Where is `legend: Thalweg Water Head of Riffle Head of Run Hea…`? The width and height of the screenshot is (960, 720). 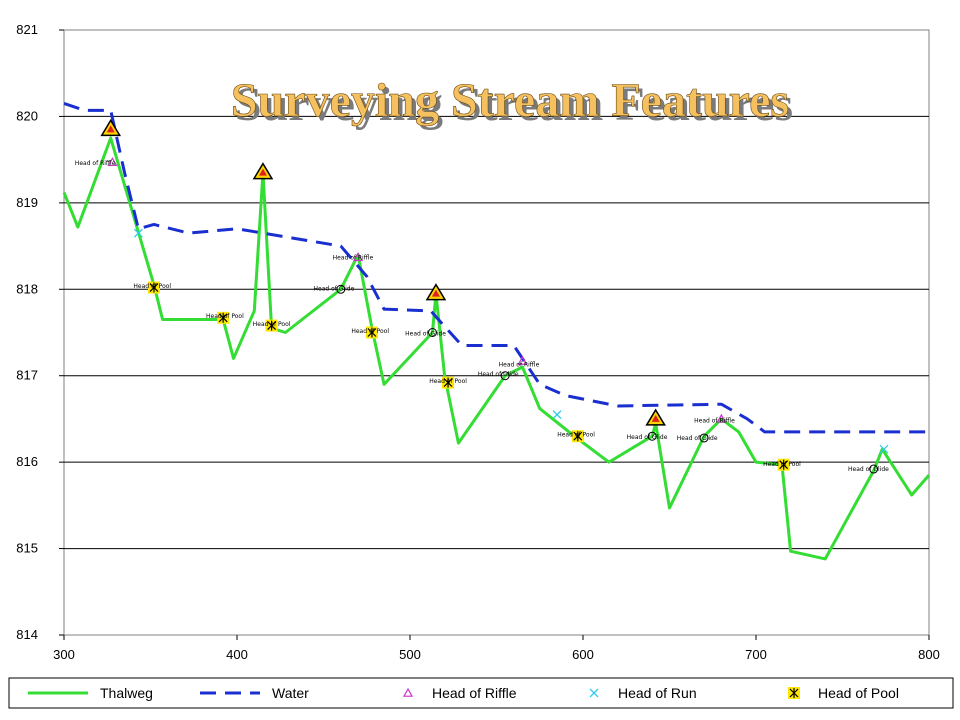 legend: Thalweg Water Head of Riffle Head of Run Hea… is located at coordinates (481, 693).